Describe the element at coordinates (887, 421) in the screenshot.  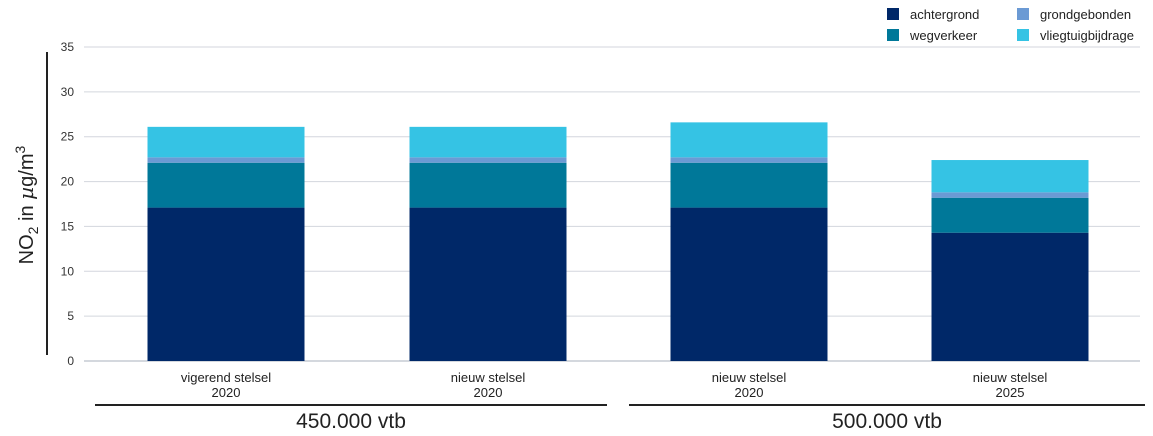
I see `group-label-1: 500.000 vtb` at that location.